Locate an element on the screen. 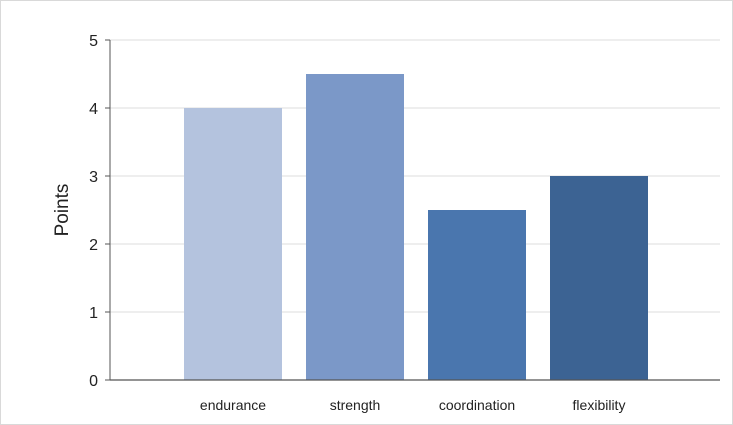 The width and height of the screenshot is (733, 425). x-category-labels: endurance strength coordination flexibility is located at coordinates (413, 405).